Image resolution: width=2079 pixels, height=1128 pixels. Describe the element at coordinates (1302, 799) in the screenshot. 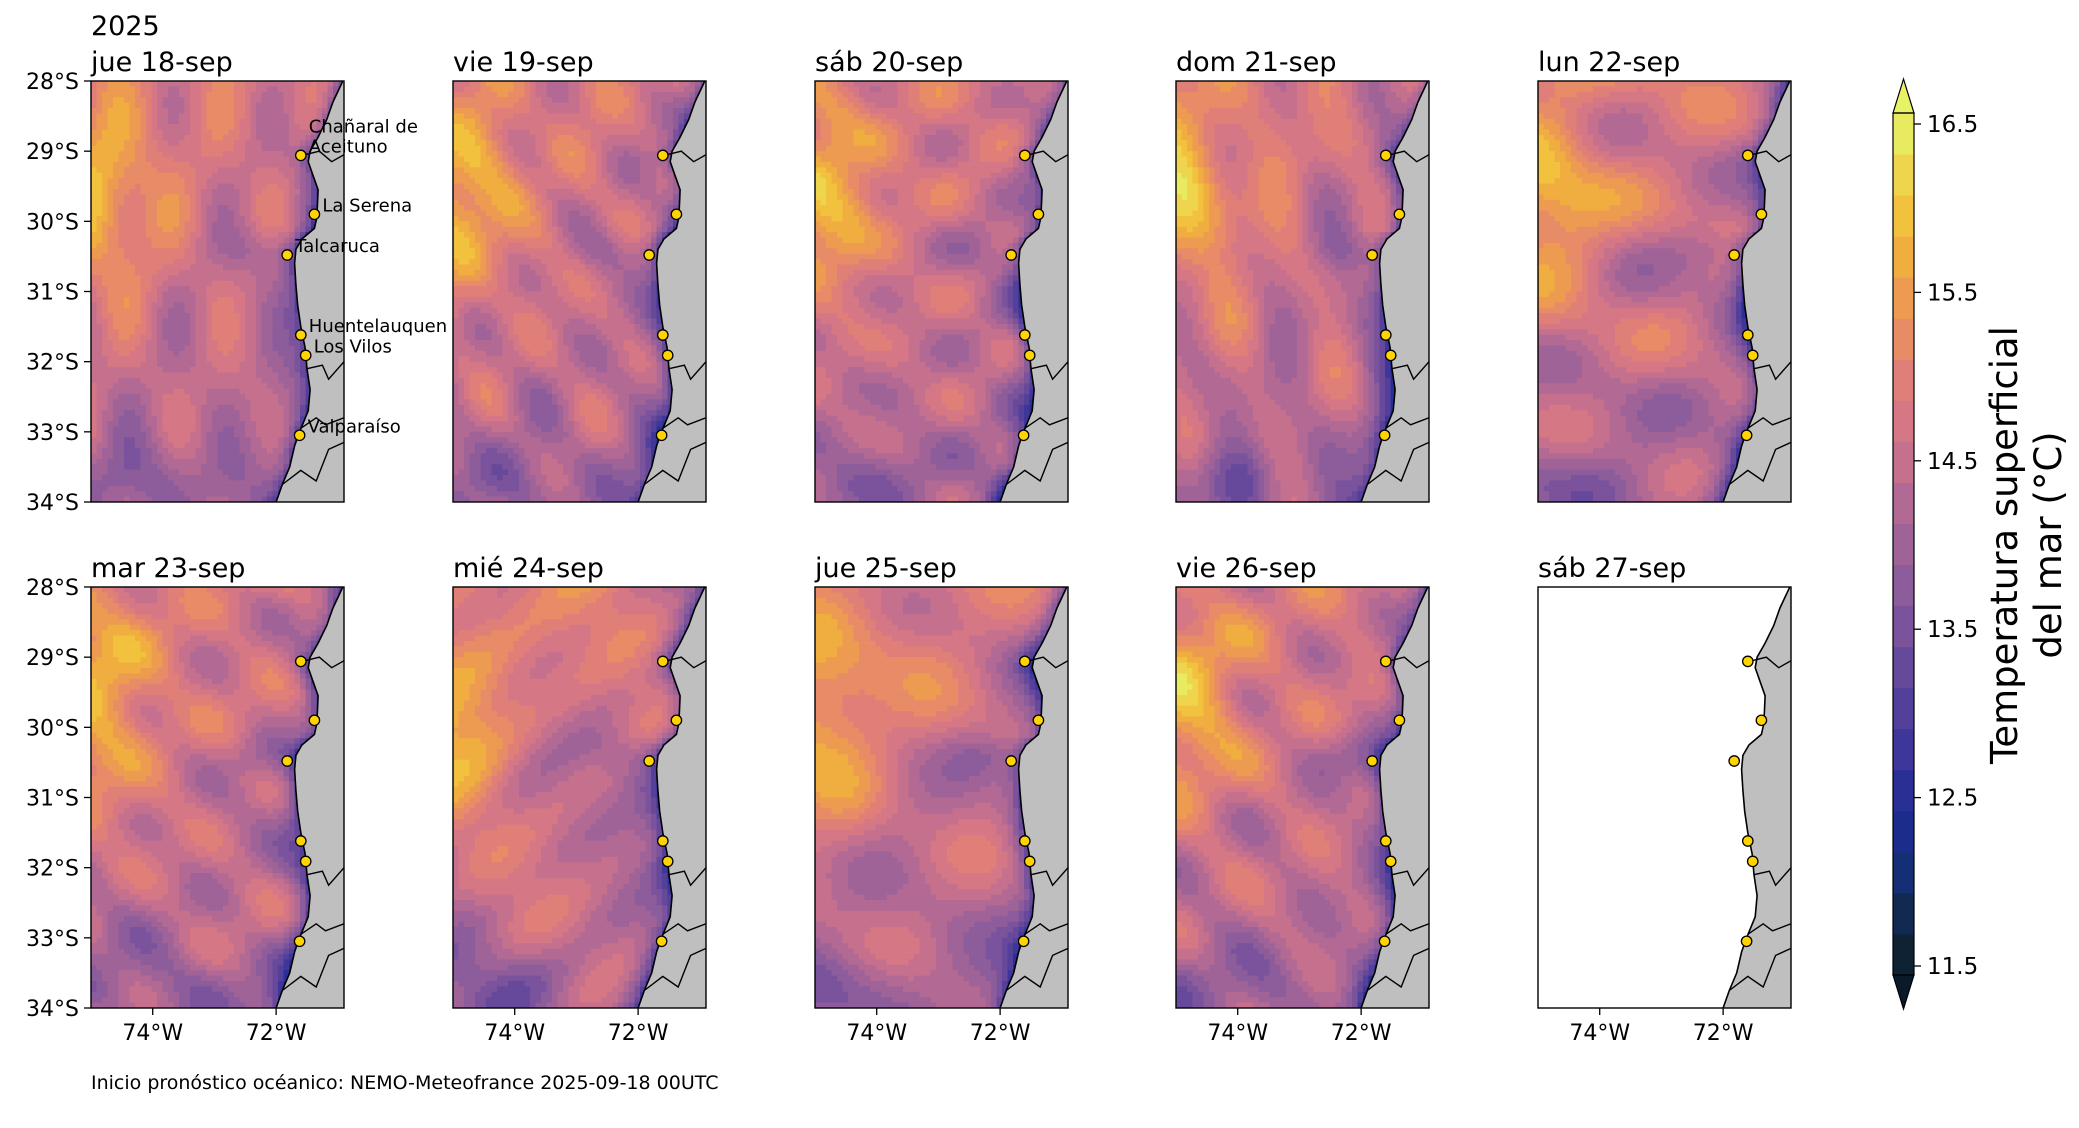

I see `map-panel: vie 26-sep 74°W 72°W` at that location.